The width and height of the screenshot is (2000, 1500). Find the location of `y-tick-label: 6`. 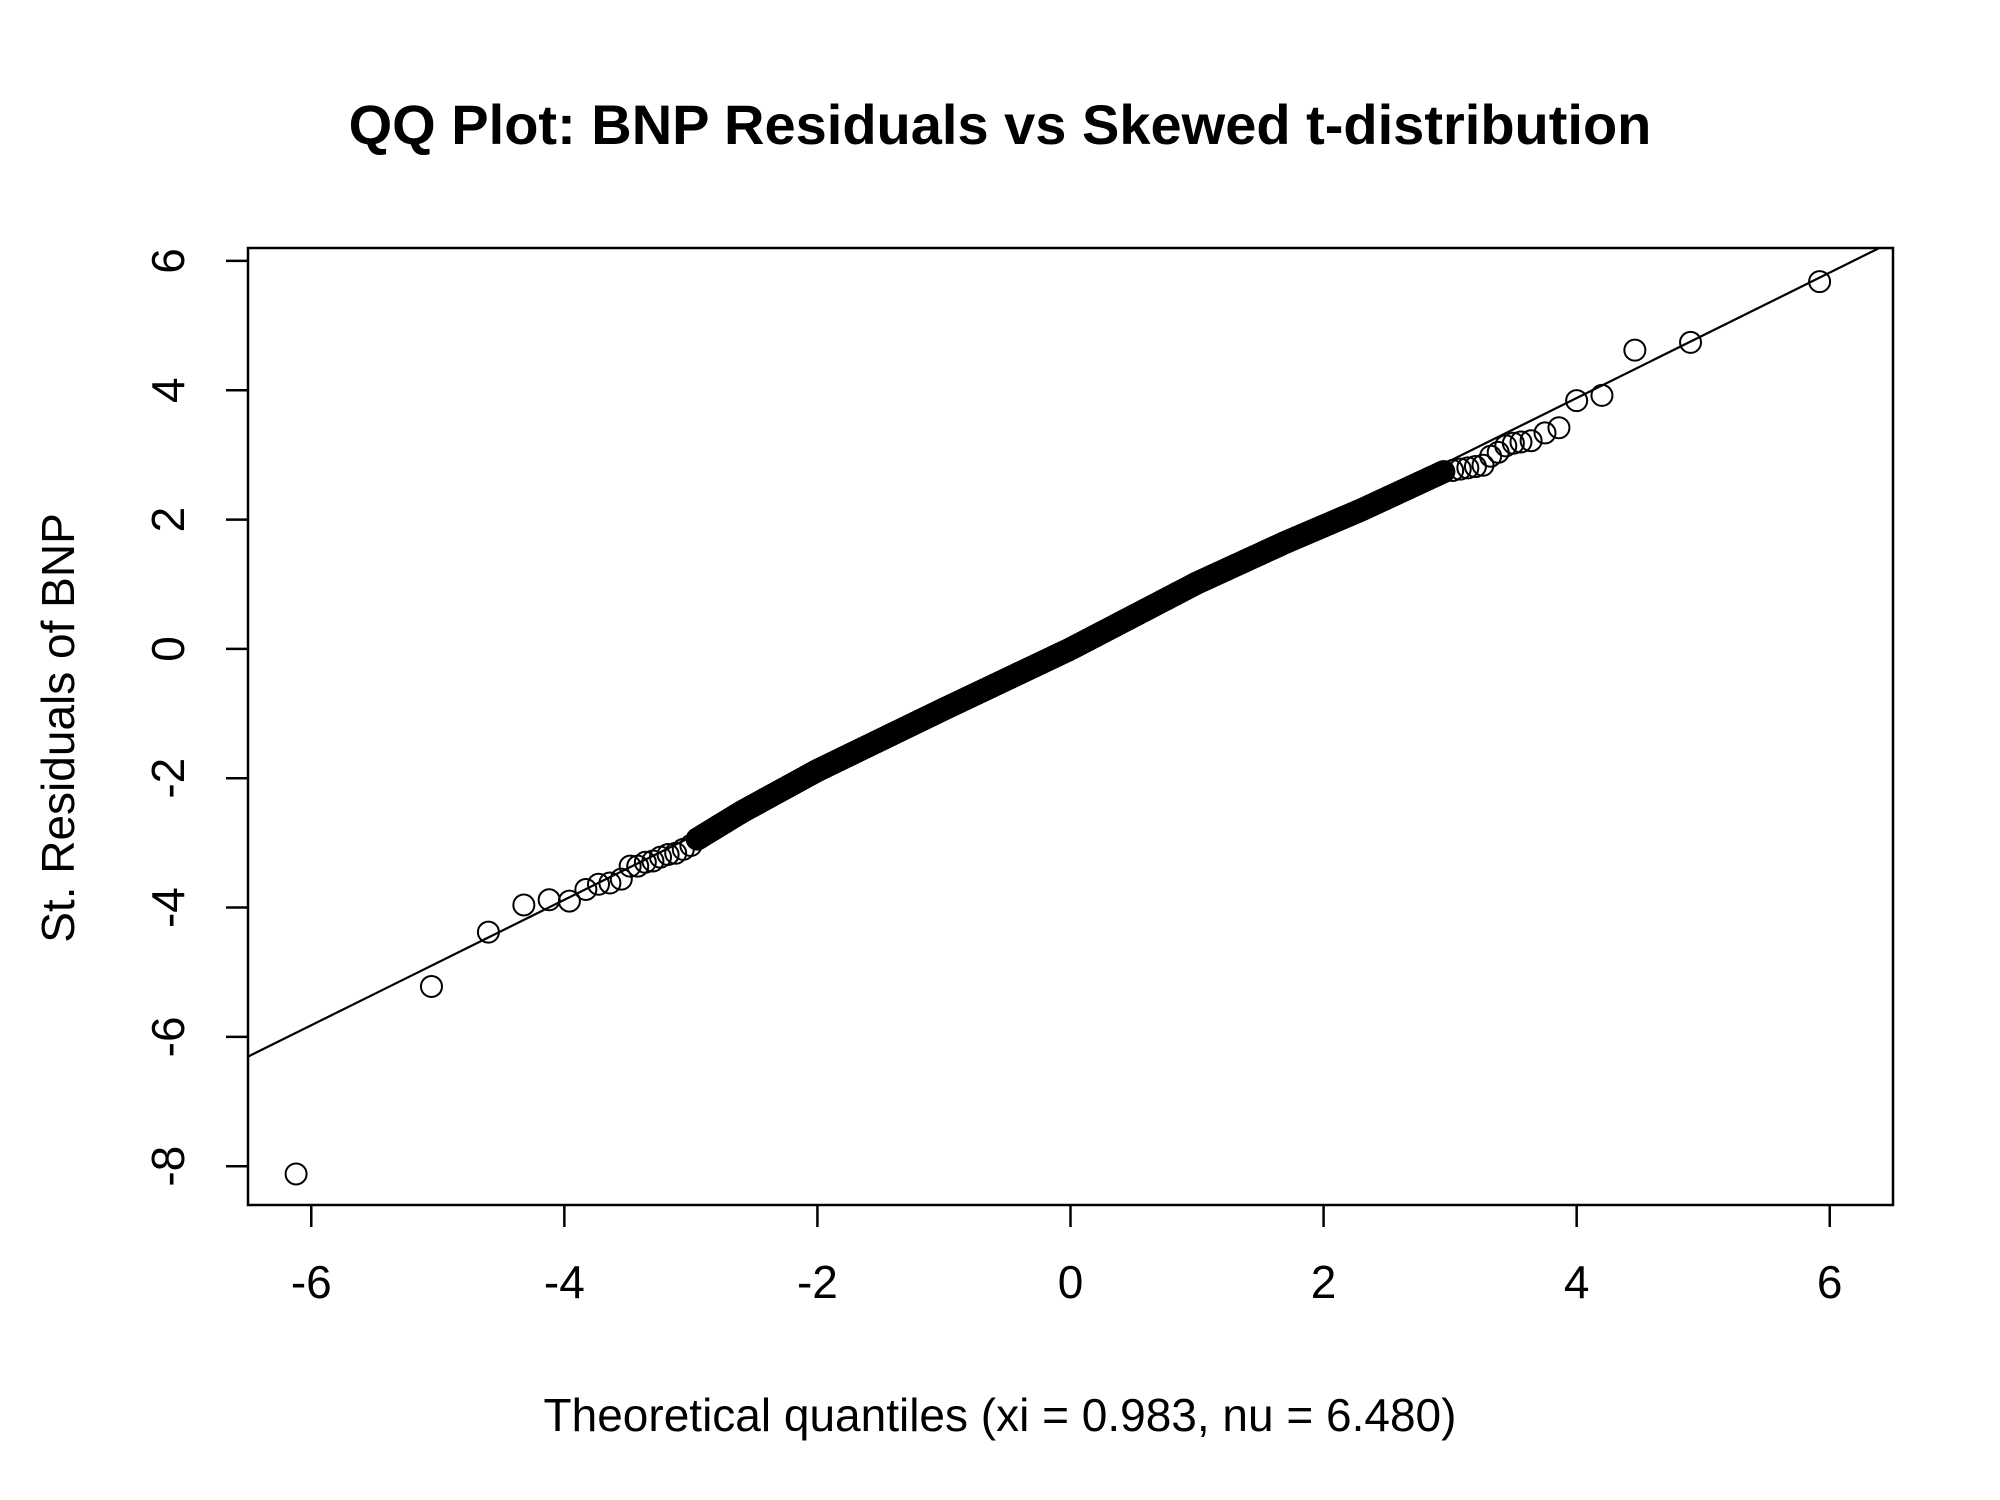

y-tick-label: 6 is located at coordinates (168, 261).